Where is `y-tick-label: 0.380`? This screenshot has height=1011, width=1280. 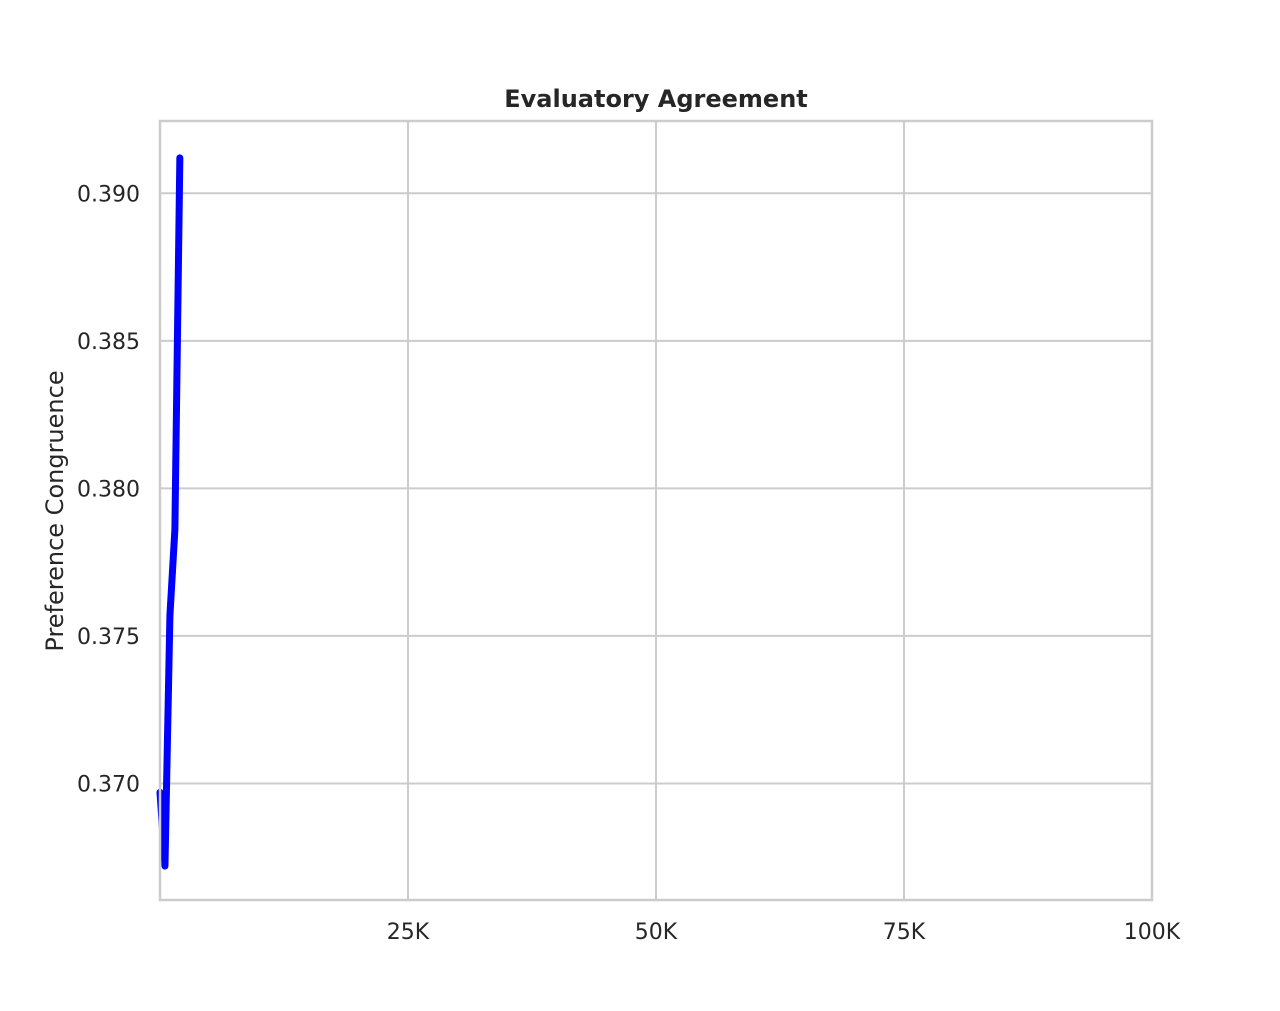
y-tick-label: 0.380 is located at coordinates (108, 489).